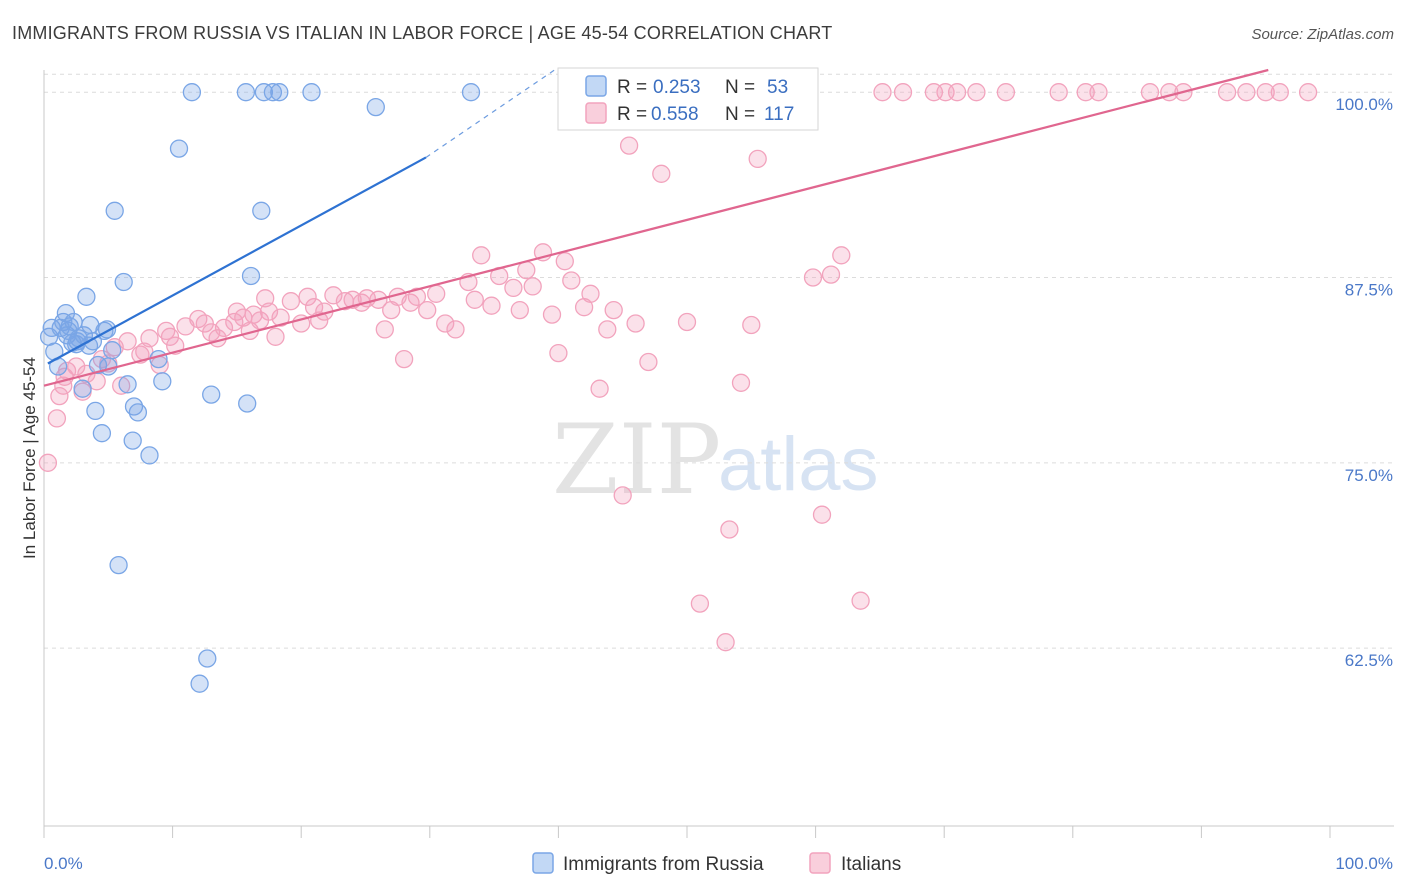 The height and width of the screenshot is (892, 1406). I want to click on legend-r-value-italians: 0.558, so click(675, 114).